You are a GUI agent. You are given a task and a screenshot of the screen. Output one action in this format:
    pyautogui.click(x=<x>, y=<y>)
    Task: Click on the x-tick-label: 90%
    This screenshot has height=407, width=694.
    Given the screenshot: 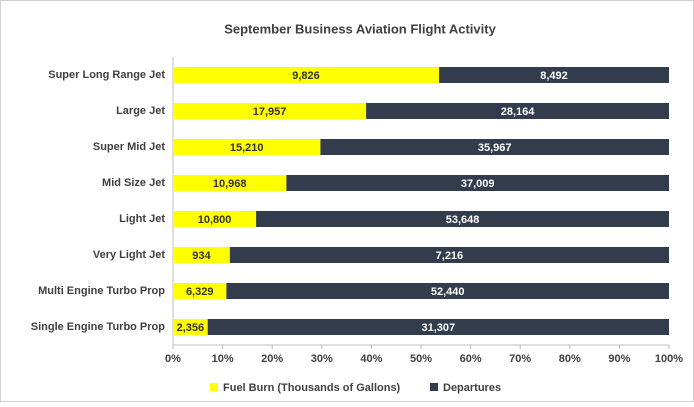 What is the action you would take?
    pyautogui.click(x=619, y=359)
    